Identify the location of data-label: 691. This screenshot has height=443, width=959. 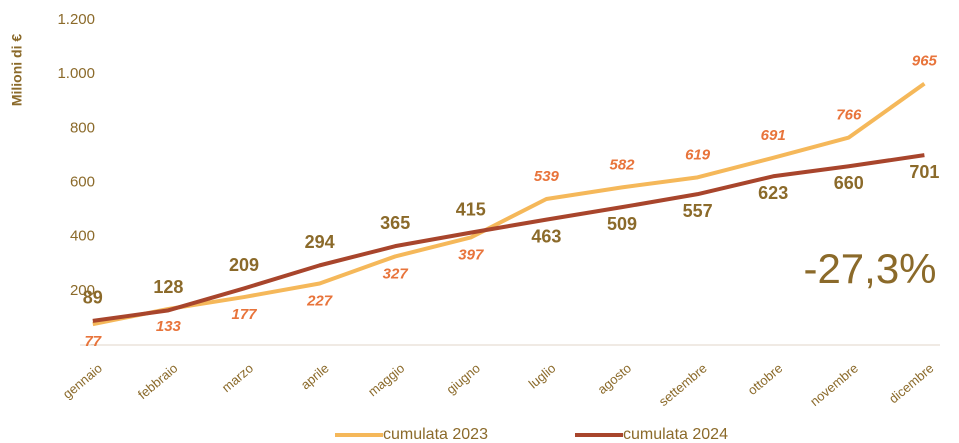
(773, 135).